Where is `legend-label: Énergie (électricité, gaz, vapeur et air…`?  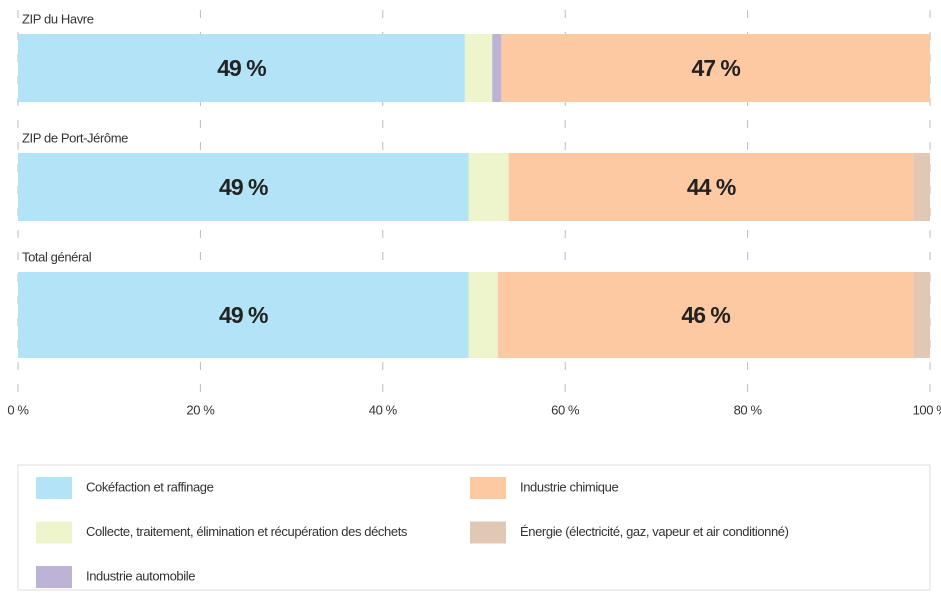
legend-label: Énergie (électricité, gaz, vapeur et air… is located at coordinates (654, 531).